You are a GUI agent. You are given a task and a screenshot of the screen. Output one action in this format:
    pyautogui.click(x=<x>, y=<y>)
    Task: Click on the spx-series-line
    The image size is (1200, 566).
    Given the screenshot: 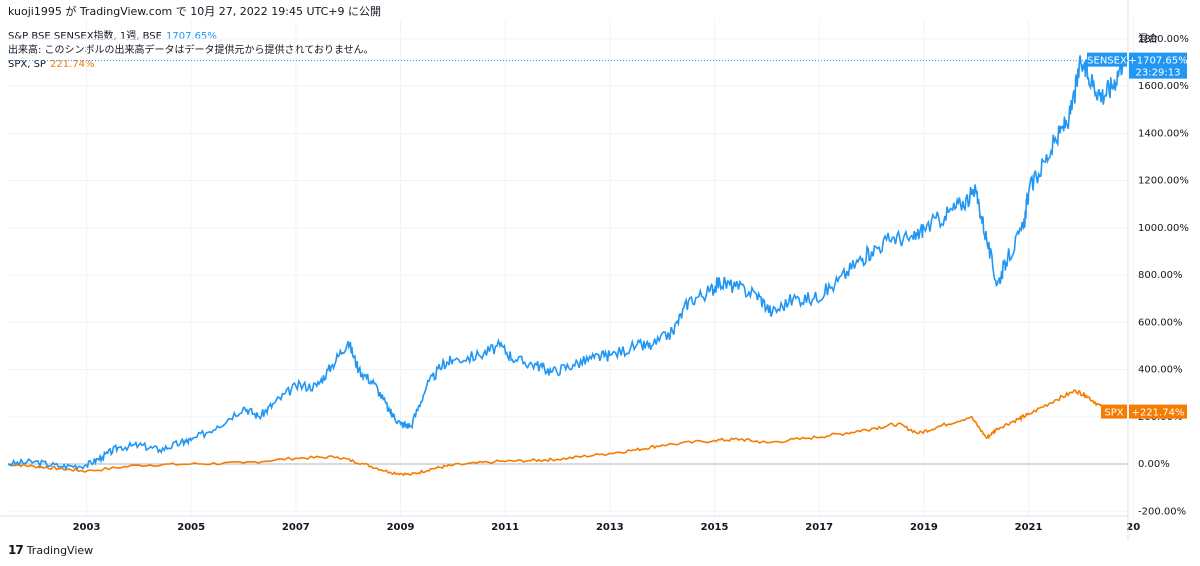 What is the action you would take?
    pyautogui.click(x=565, y=432)
    